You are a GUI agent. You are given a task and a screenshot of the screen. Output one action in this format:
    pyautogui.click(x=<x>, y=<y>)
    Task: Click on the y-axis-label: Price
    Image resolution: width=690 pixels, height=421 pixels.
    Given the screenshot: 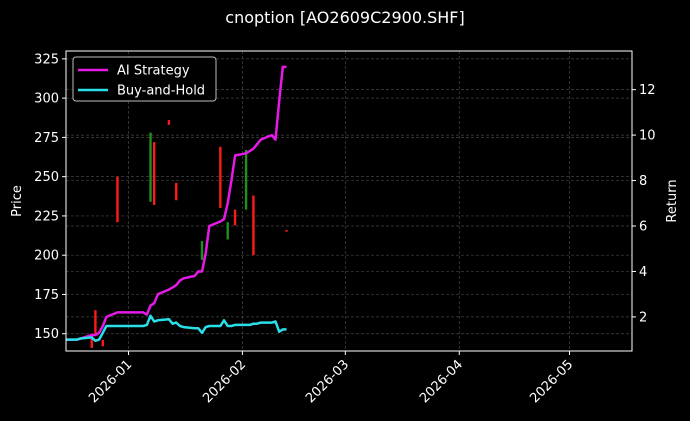 What is the action you would take?
    pyautogui.click(x=17, y=201)
    